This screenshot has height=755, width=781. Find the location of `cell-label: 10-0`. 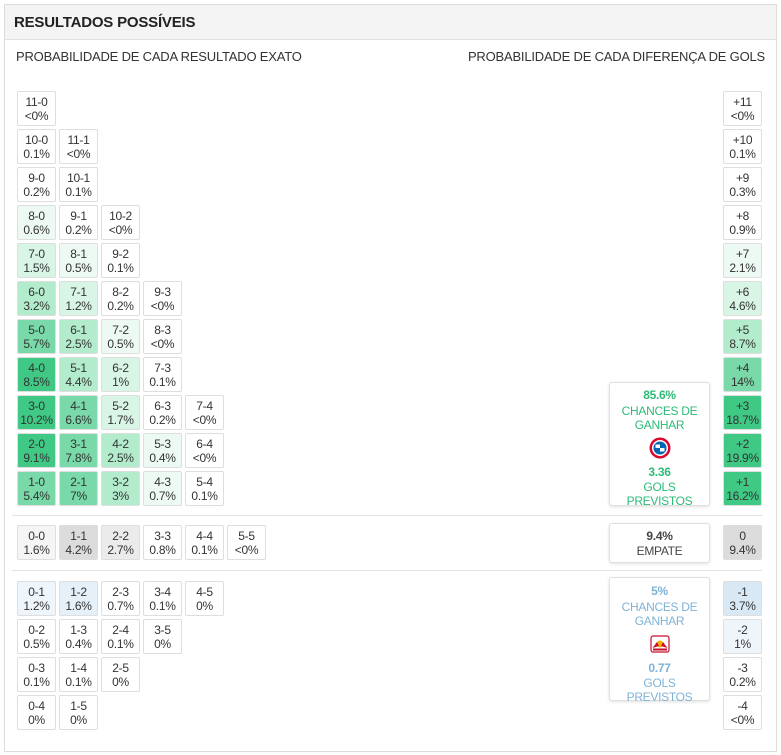

cell-label: 10-0 is located at coordinates (36, 140).